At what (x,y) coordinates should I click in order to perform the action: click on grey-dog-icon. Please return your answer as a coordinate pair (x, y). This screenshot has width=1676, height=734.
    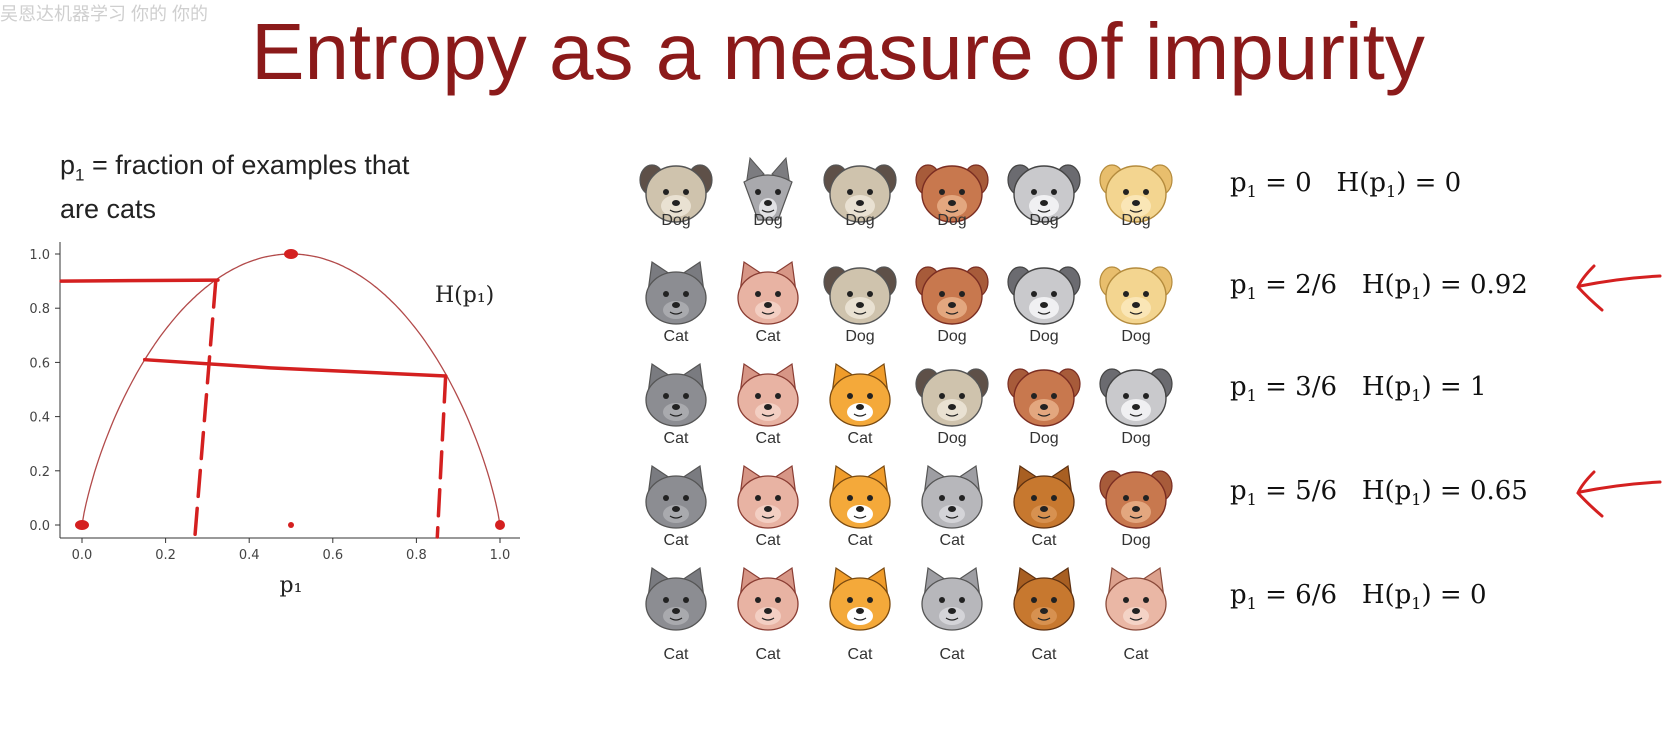
    Looking at the image, I should click on (1044, 193).